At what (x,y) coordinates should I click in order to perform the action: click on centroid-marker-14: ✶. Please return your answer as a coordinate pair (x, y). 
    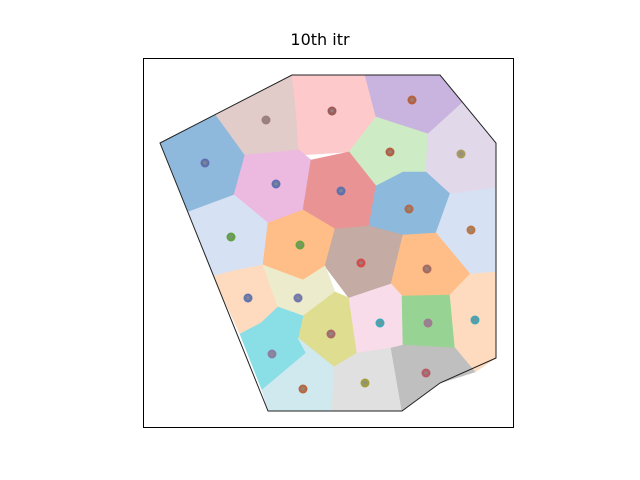
    Looking at the image, I should click on (427, 270).